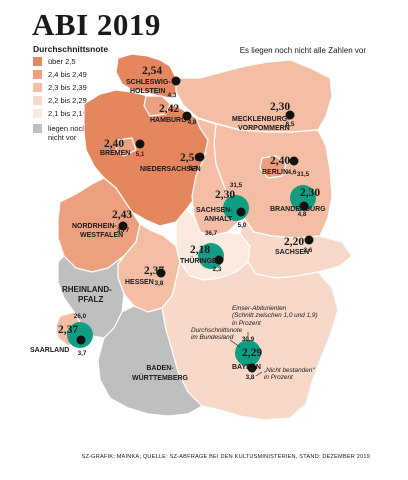 Image resolution: width=408 pixels, height=480 pixels. I want to click on state-schleswig-holstein, so click(147, 76).